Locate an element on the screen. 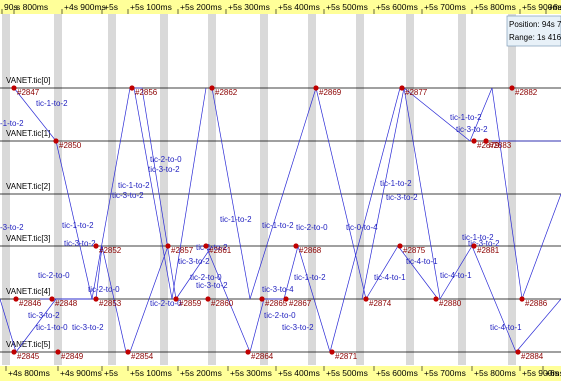 The image size is (561, 381). bottom-tick-label: +4s 800ms is located at coordinates (29, 373).